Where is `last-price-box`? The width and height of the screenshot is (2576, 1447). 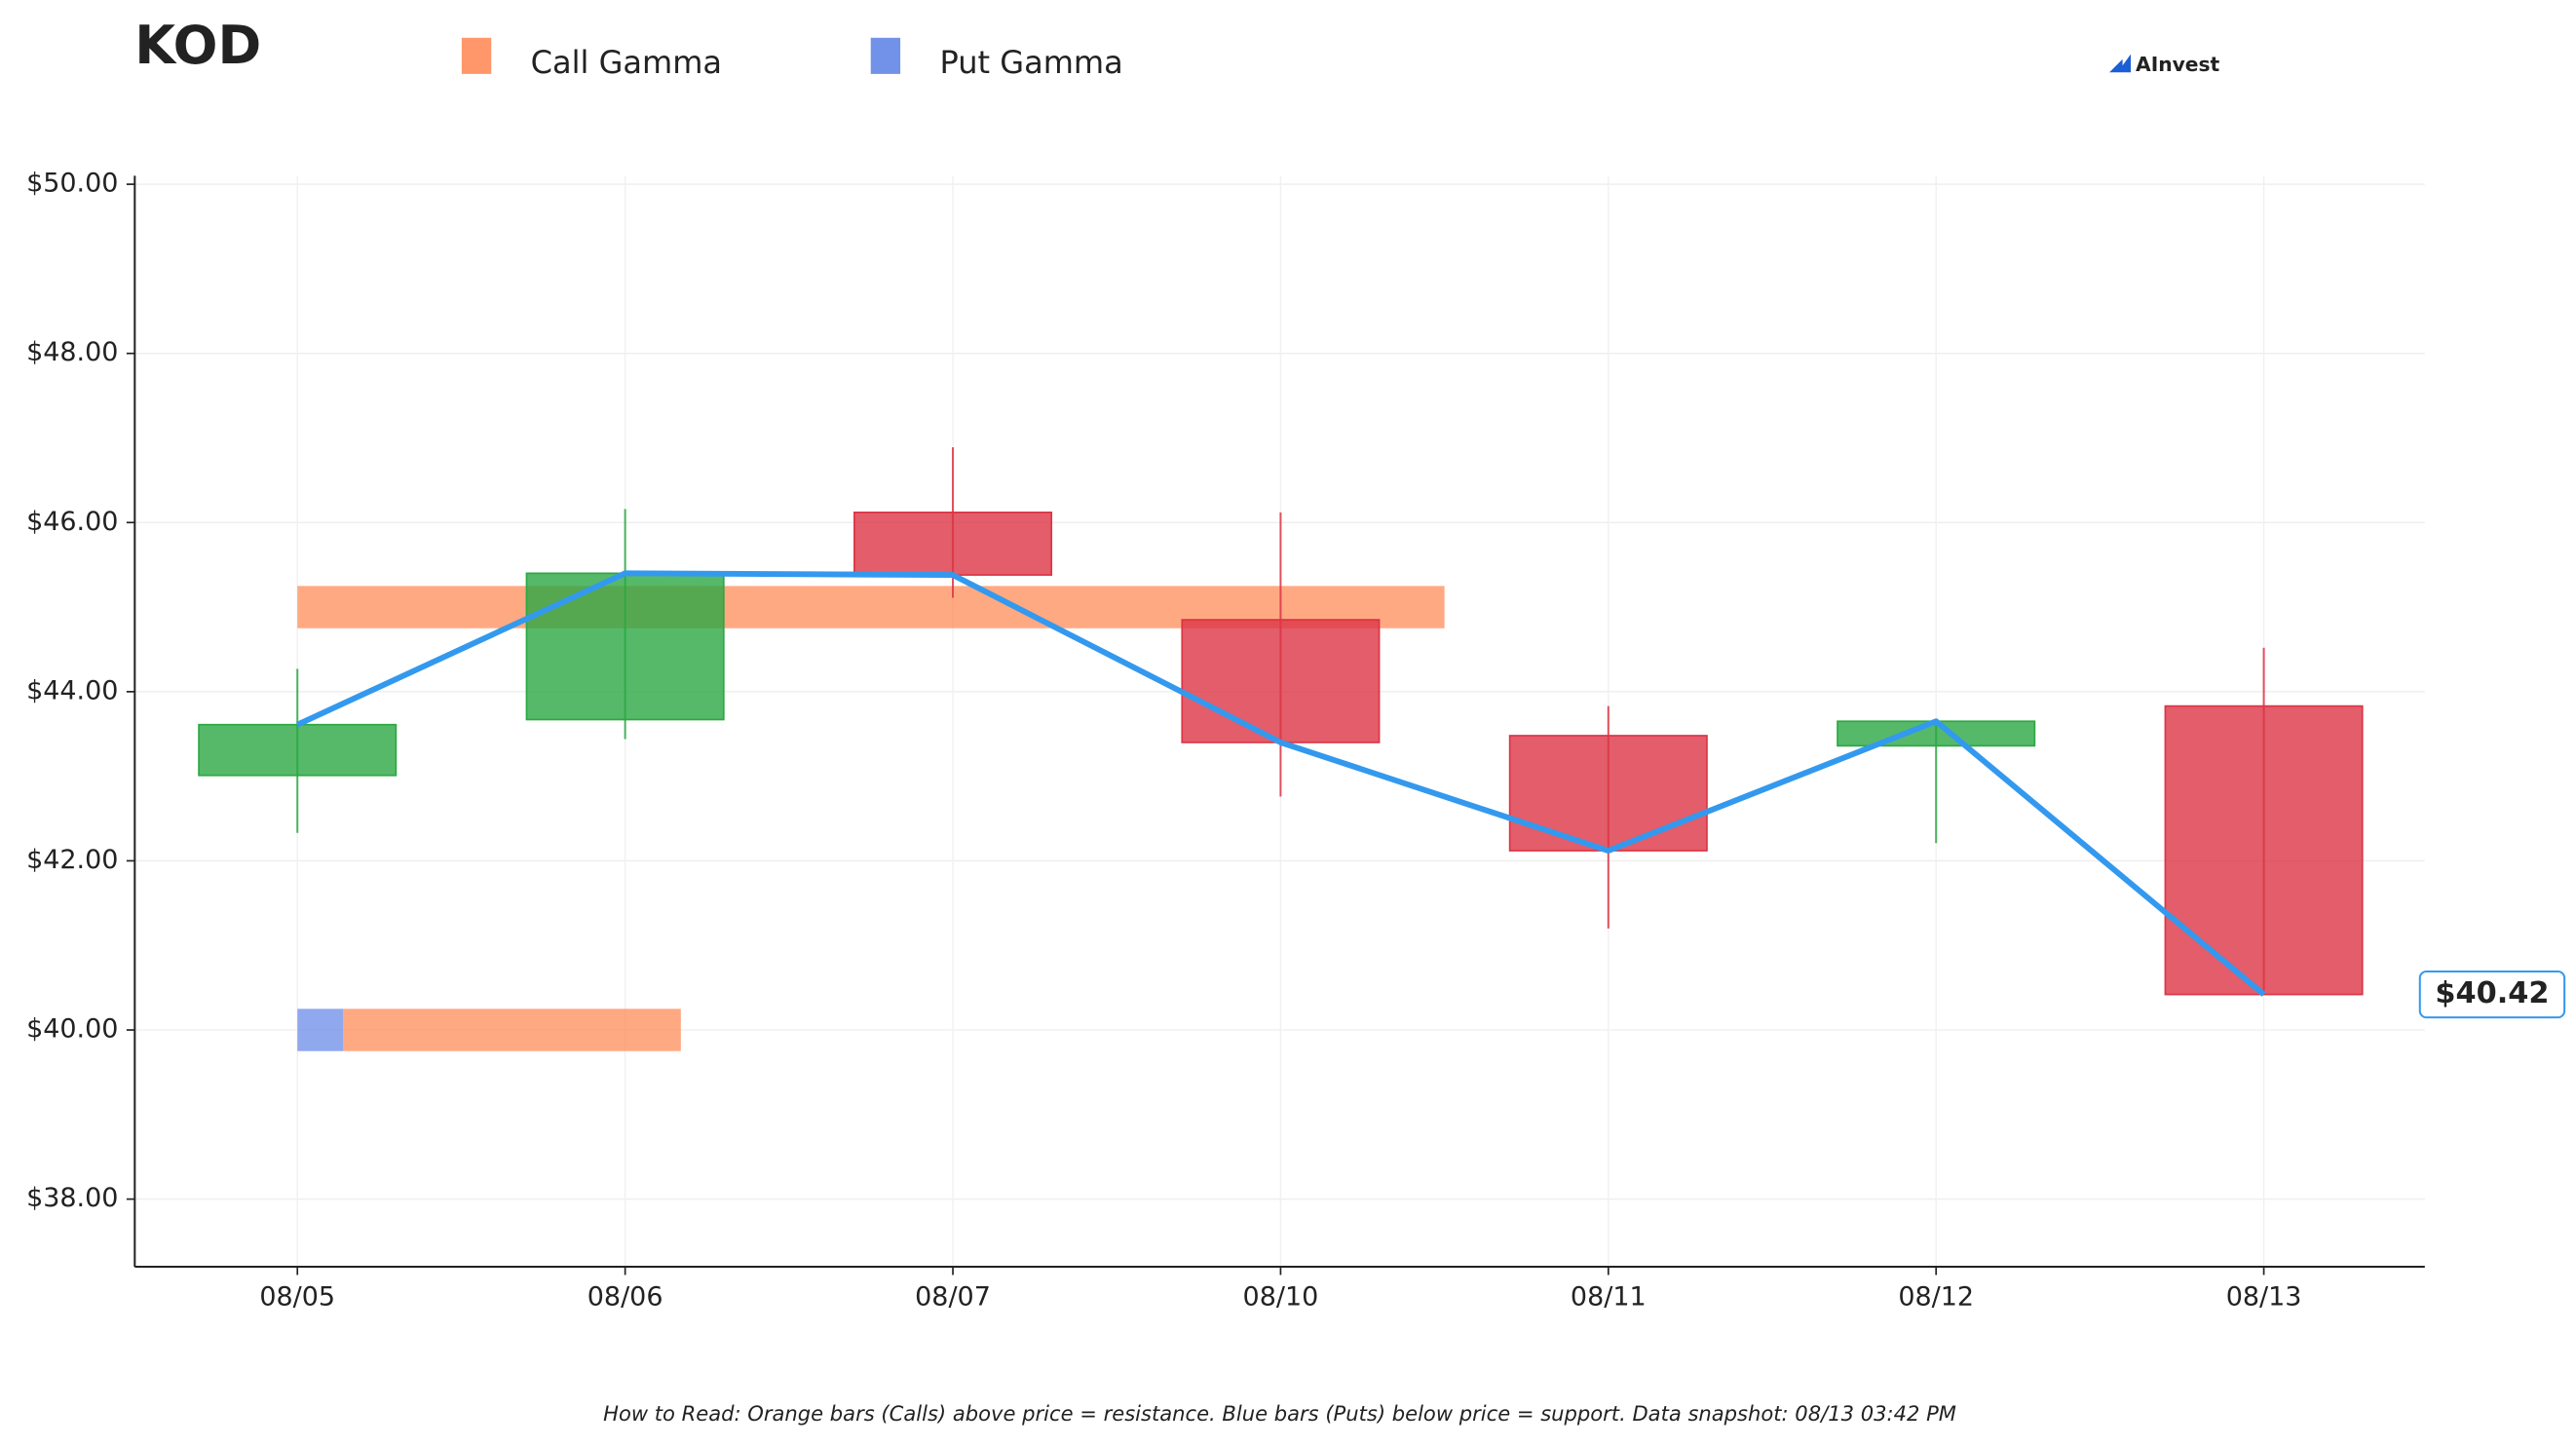
last-price-box is located at coordinates (2492, 994).